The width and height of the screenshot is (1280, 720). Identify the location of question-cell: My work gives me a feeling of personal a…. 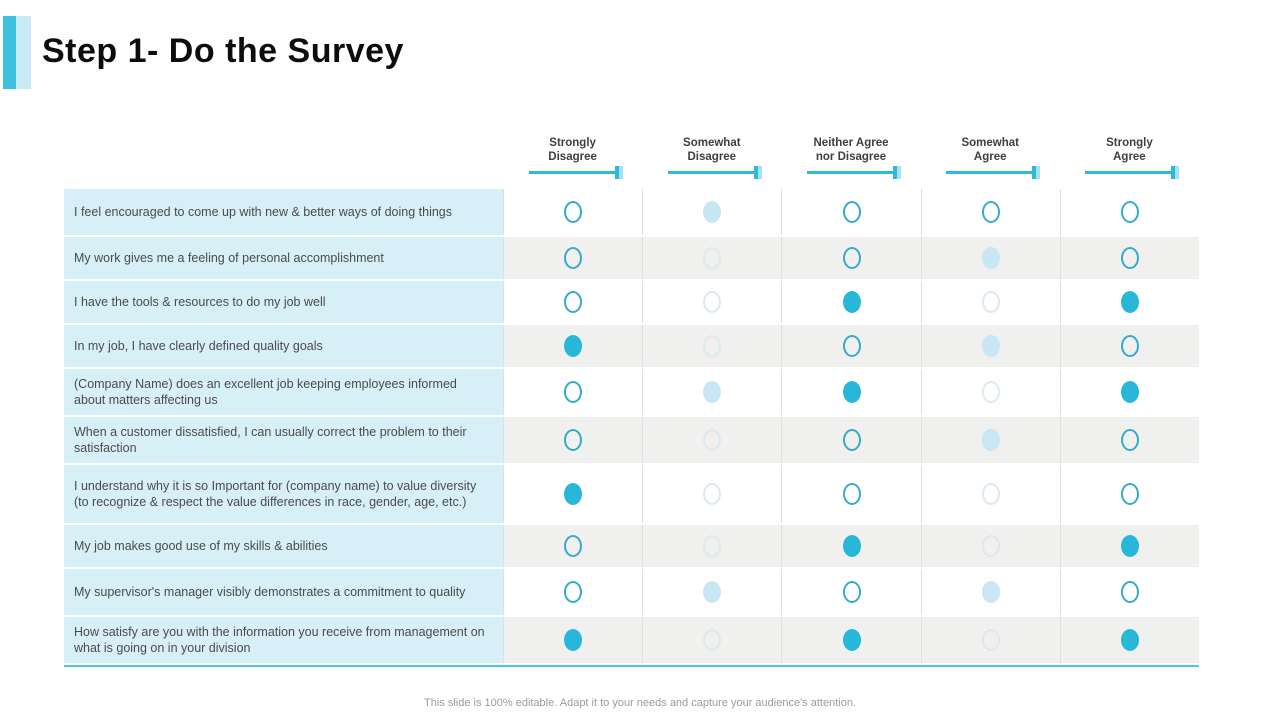
(283, 258).